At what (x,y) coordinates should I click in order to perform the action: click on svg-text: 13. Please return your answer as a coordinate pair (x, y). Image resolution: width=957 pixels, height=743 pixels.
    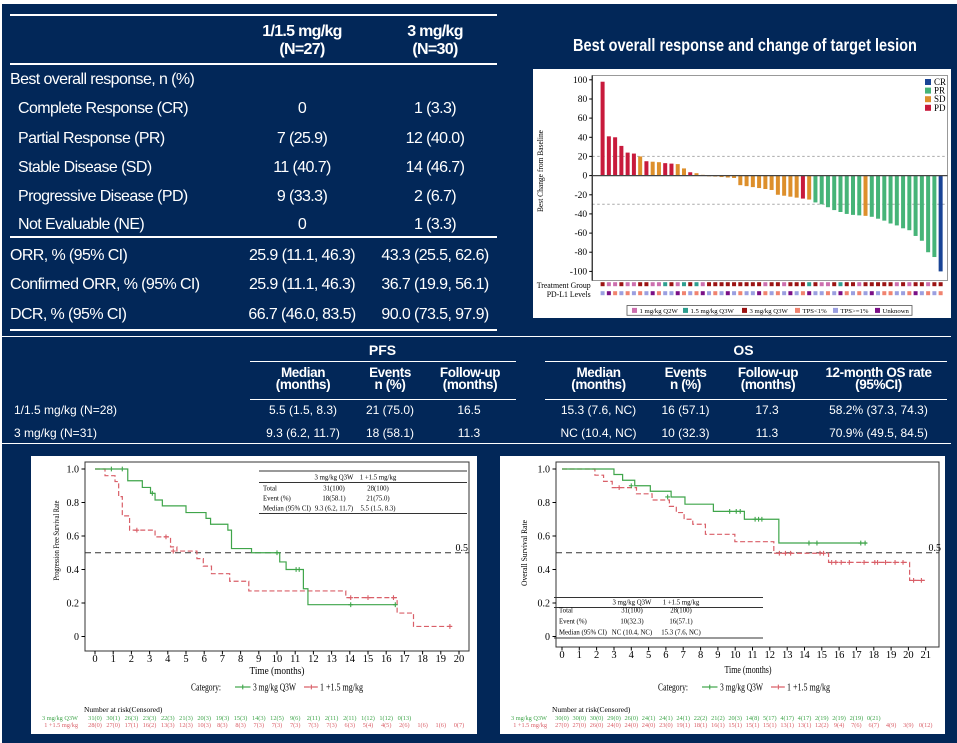
    Looking at the image, I should click on (787, 655).